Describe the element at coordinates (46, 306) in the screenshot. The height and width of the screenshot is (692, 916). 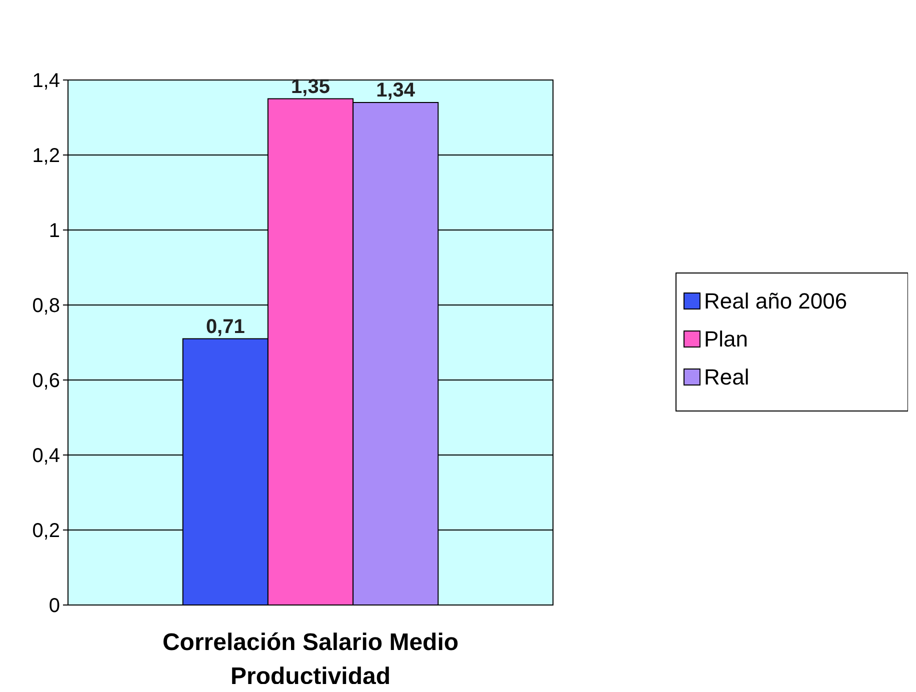
I see `y-tick-label: 0,8` at that location.